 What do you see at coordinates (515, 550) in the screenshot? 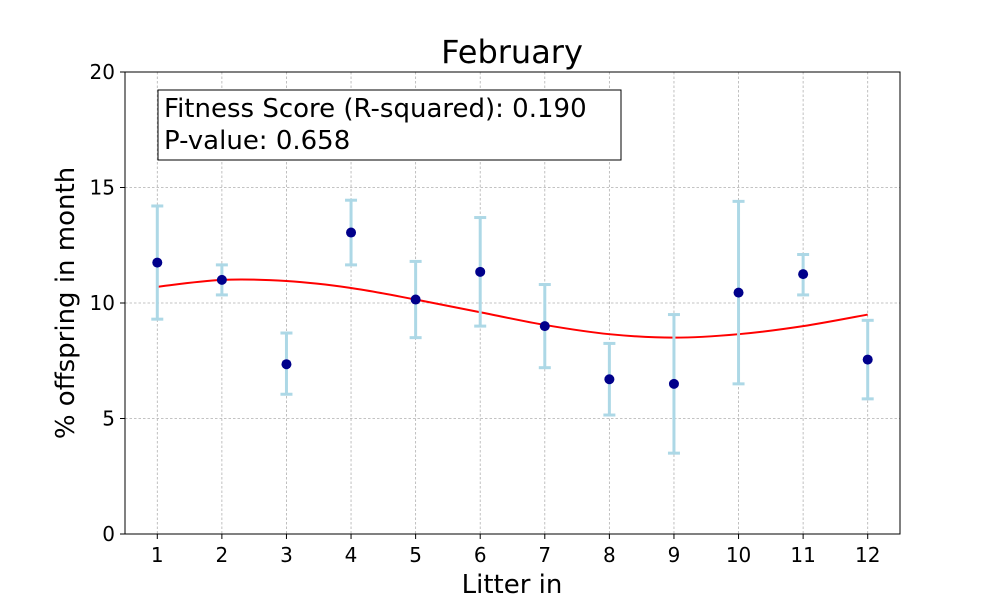
I see `x-axis-ticks: 1 2 3 4 5 6 7 8 9 10 11 12` at bounding box center [515, 550].